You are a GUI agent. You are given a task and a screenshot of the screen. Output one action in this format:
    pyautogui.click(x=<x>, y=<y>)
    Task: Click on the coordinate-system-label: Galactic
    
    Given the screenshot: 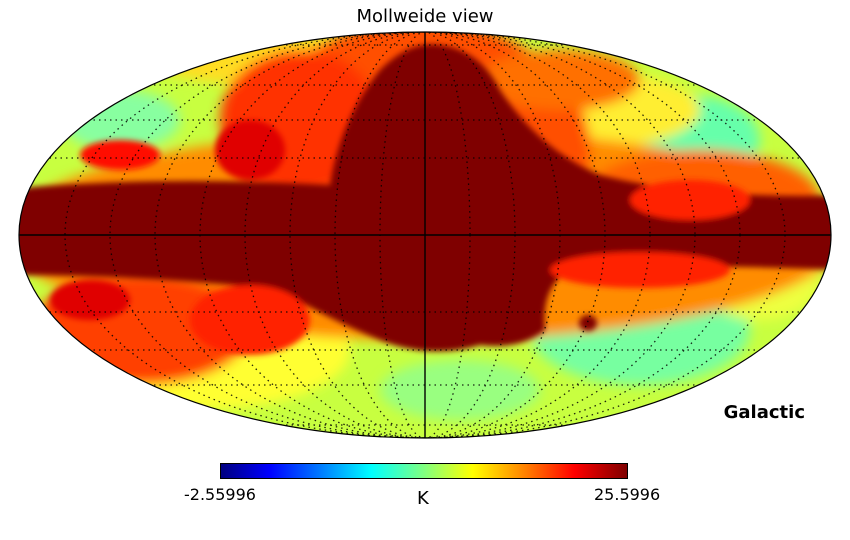 What is the action you would take?
    pyautogui.click(x=764, y=412)
    